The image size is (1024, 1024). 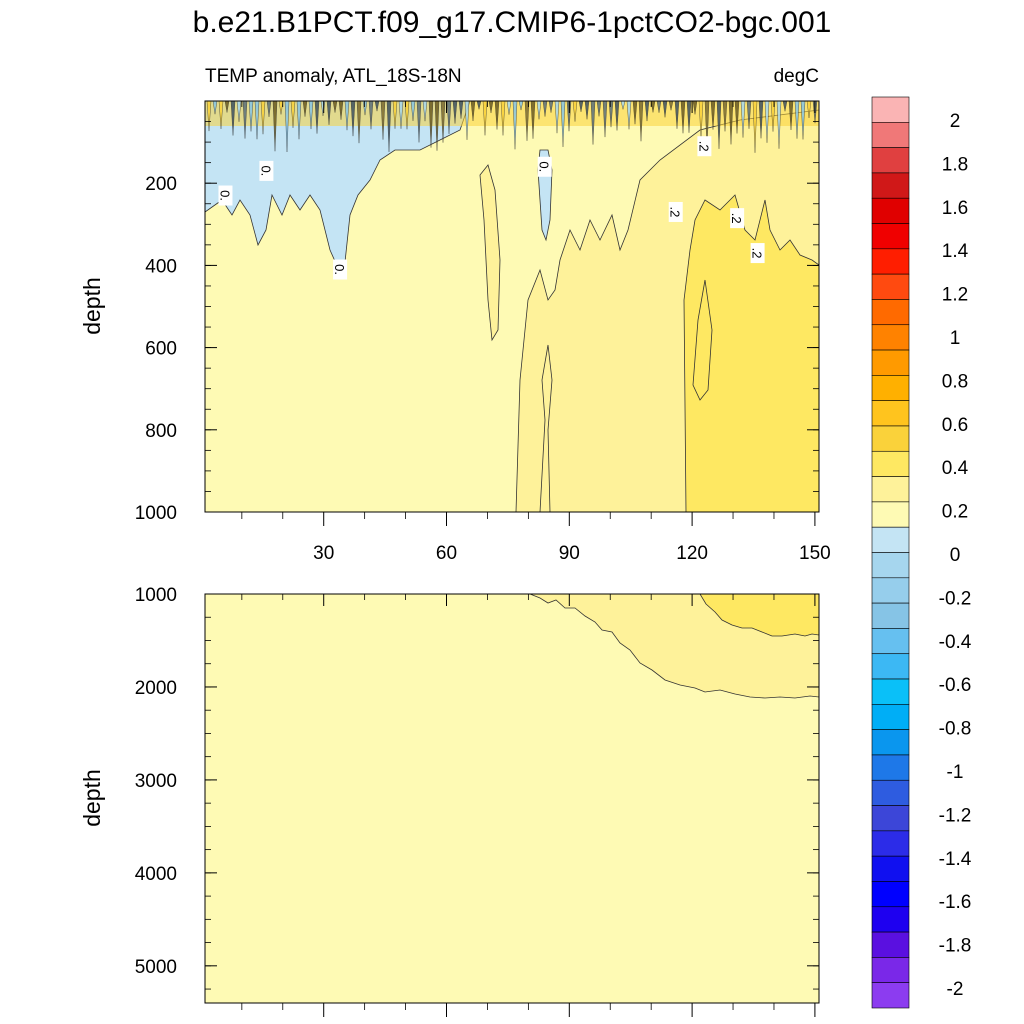 What do you see at coordinates (955, 425) in the screenshot?
I see `colorbar-tick-label: 0.6` at bounding box center [955, 425].